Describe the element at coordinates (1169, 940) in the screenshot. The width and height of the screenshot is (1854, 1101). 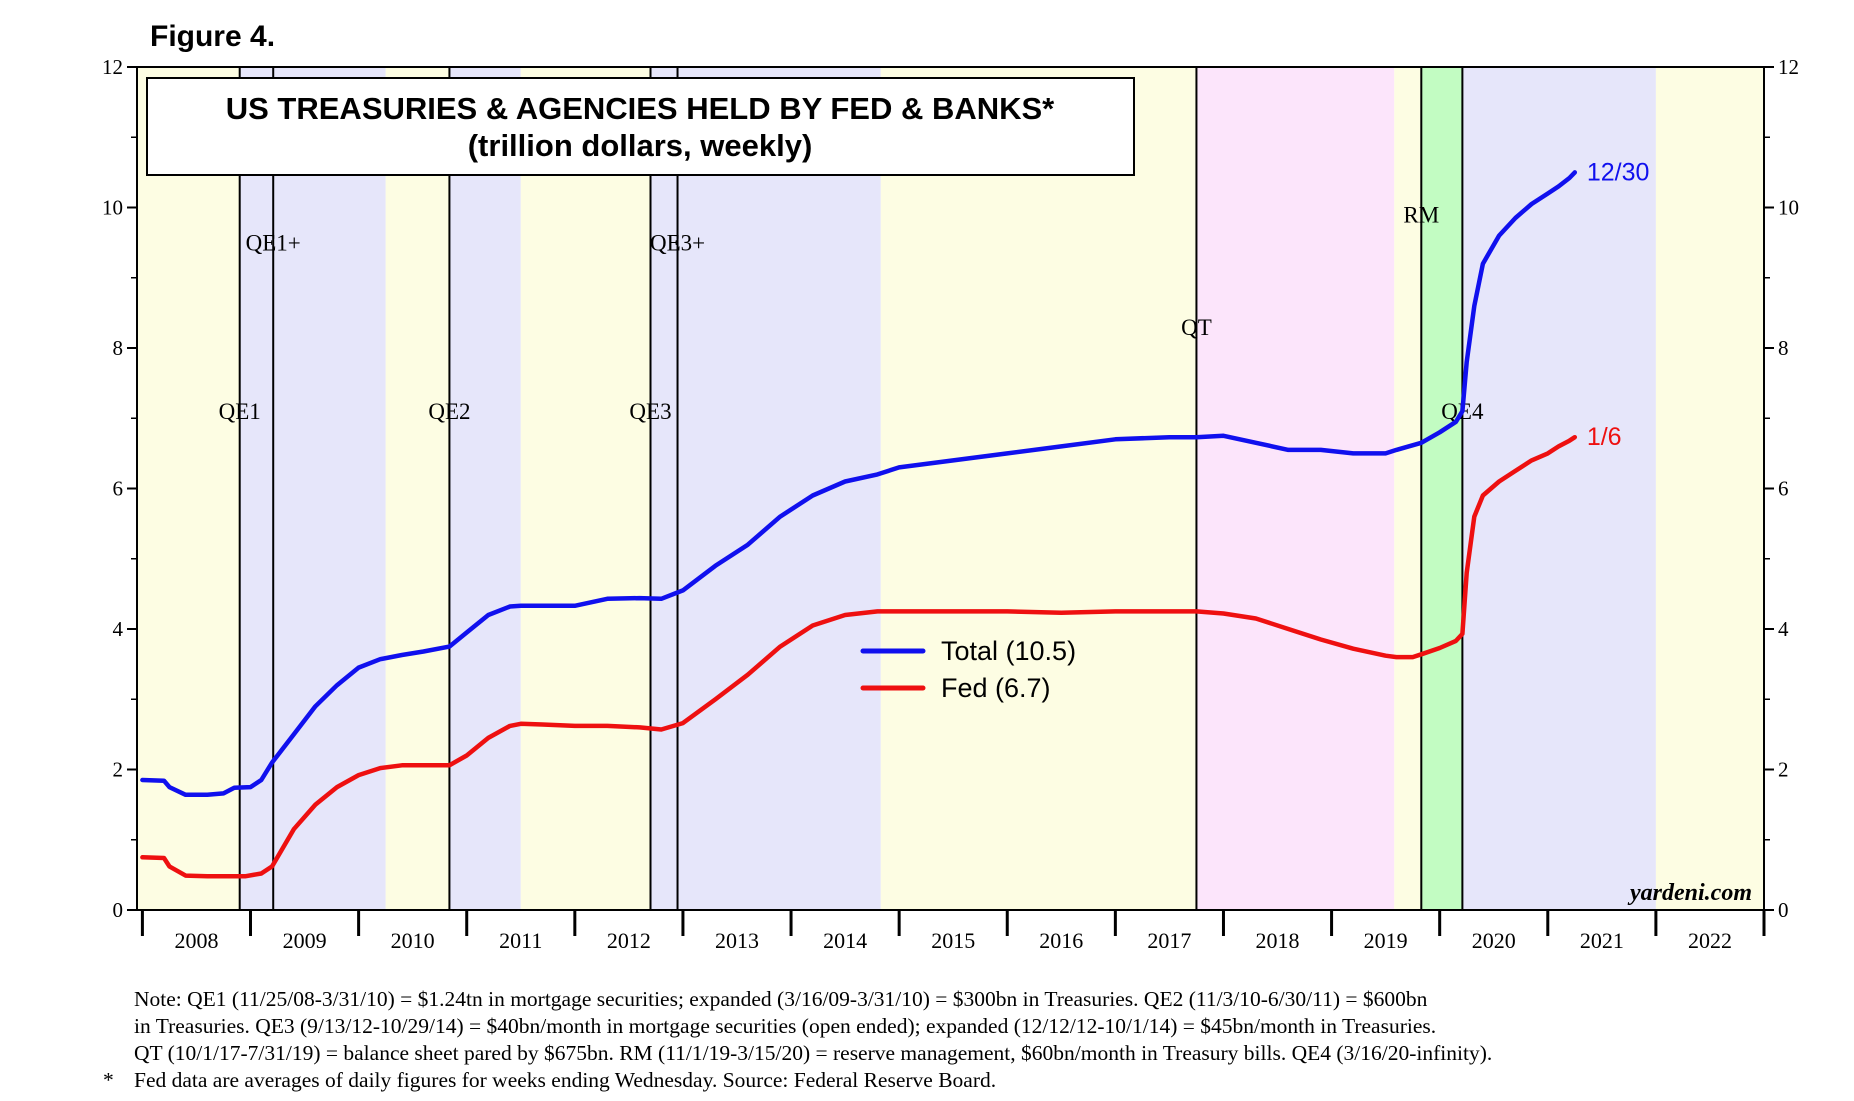
I see `x-tick-label: 2017` at that location.